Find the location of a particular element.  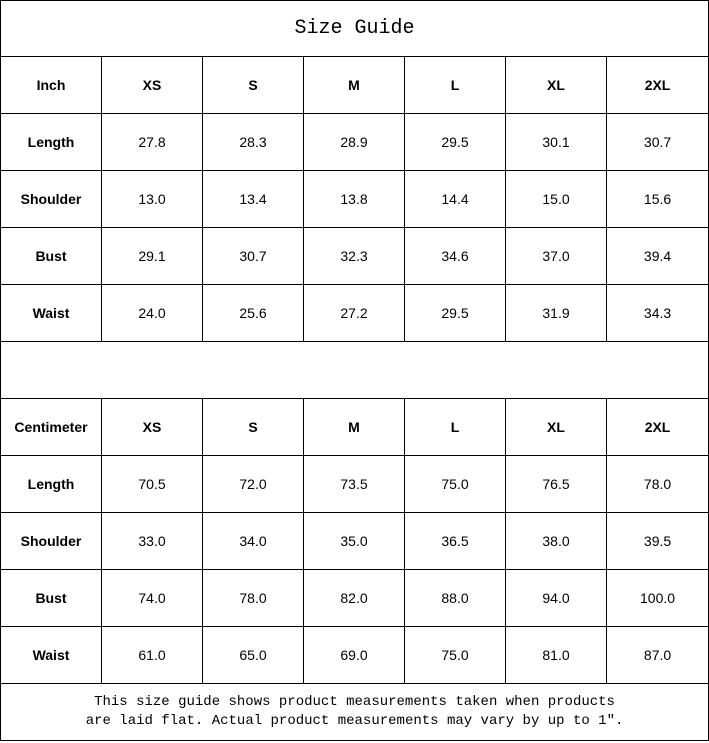

measurement-cell: 88.0 is located at coordinates (455, 598).